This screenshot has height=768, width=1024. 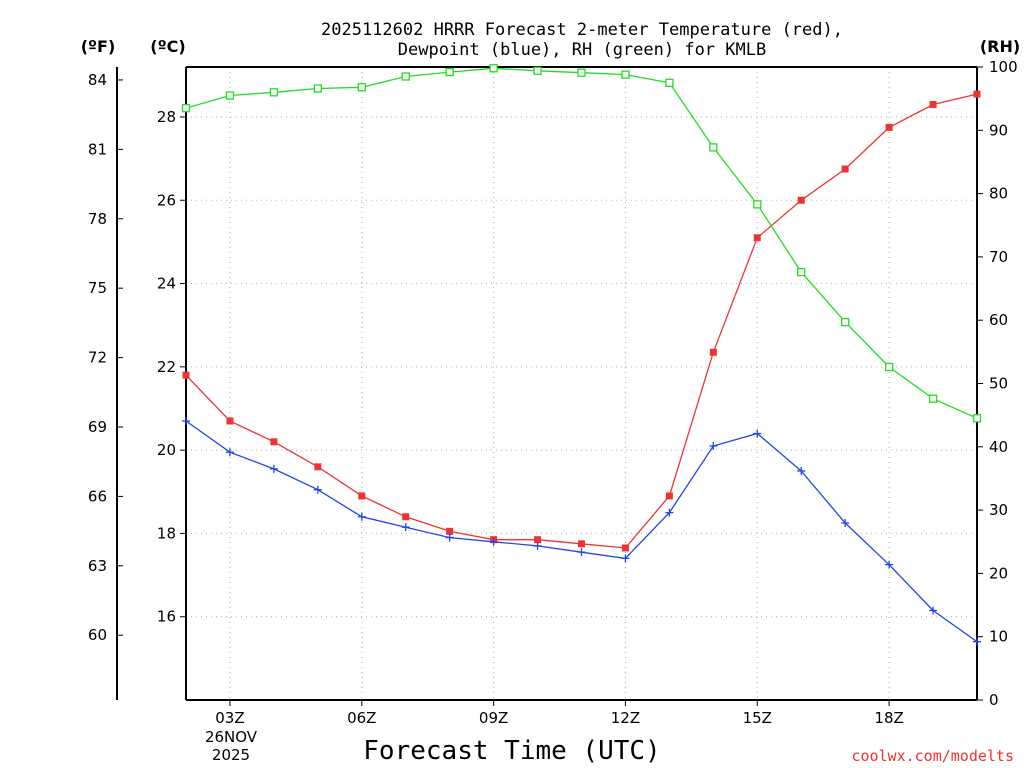 What do you see at coordinates (582, 50) in the screenshot?
I see `chart-title-line2: Dewpoint (blue), RH (green) for KMLB` at bounding box center [582, 50].